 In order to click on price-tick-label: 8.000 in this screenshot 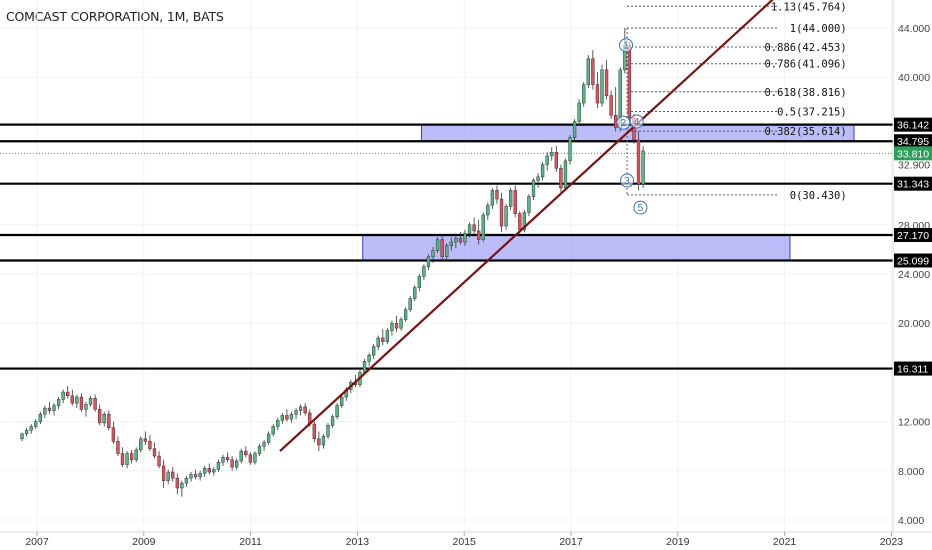, I will do `click(911, 472)`.